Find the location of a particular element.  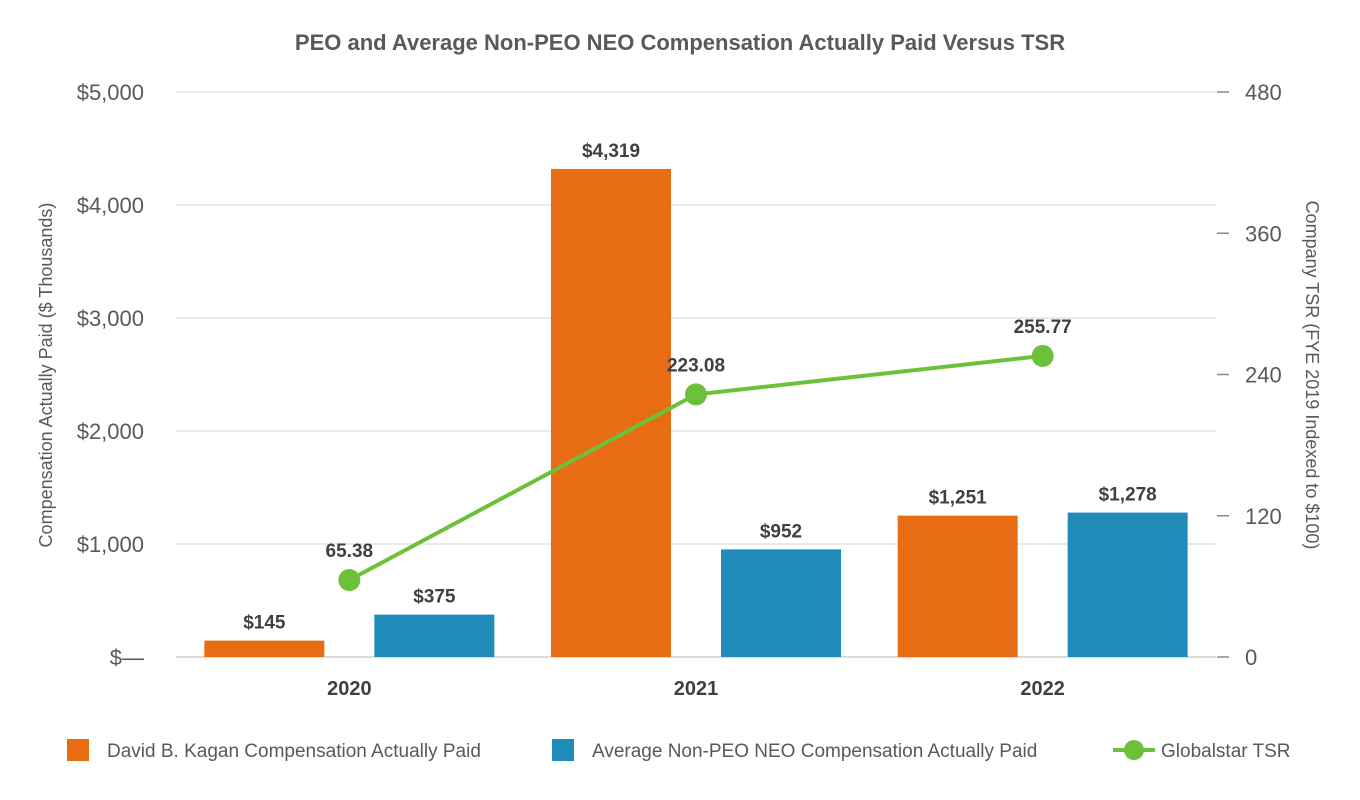

y-tick-label: $4,000 is located at coordinates (110, 205).